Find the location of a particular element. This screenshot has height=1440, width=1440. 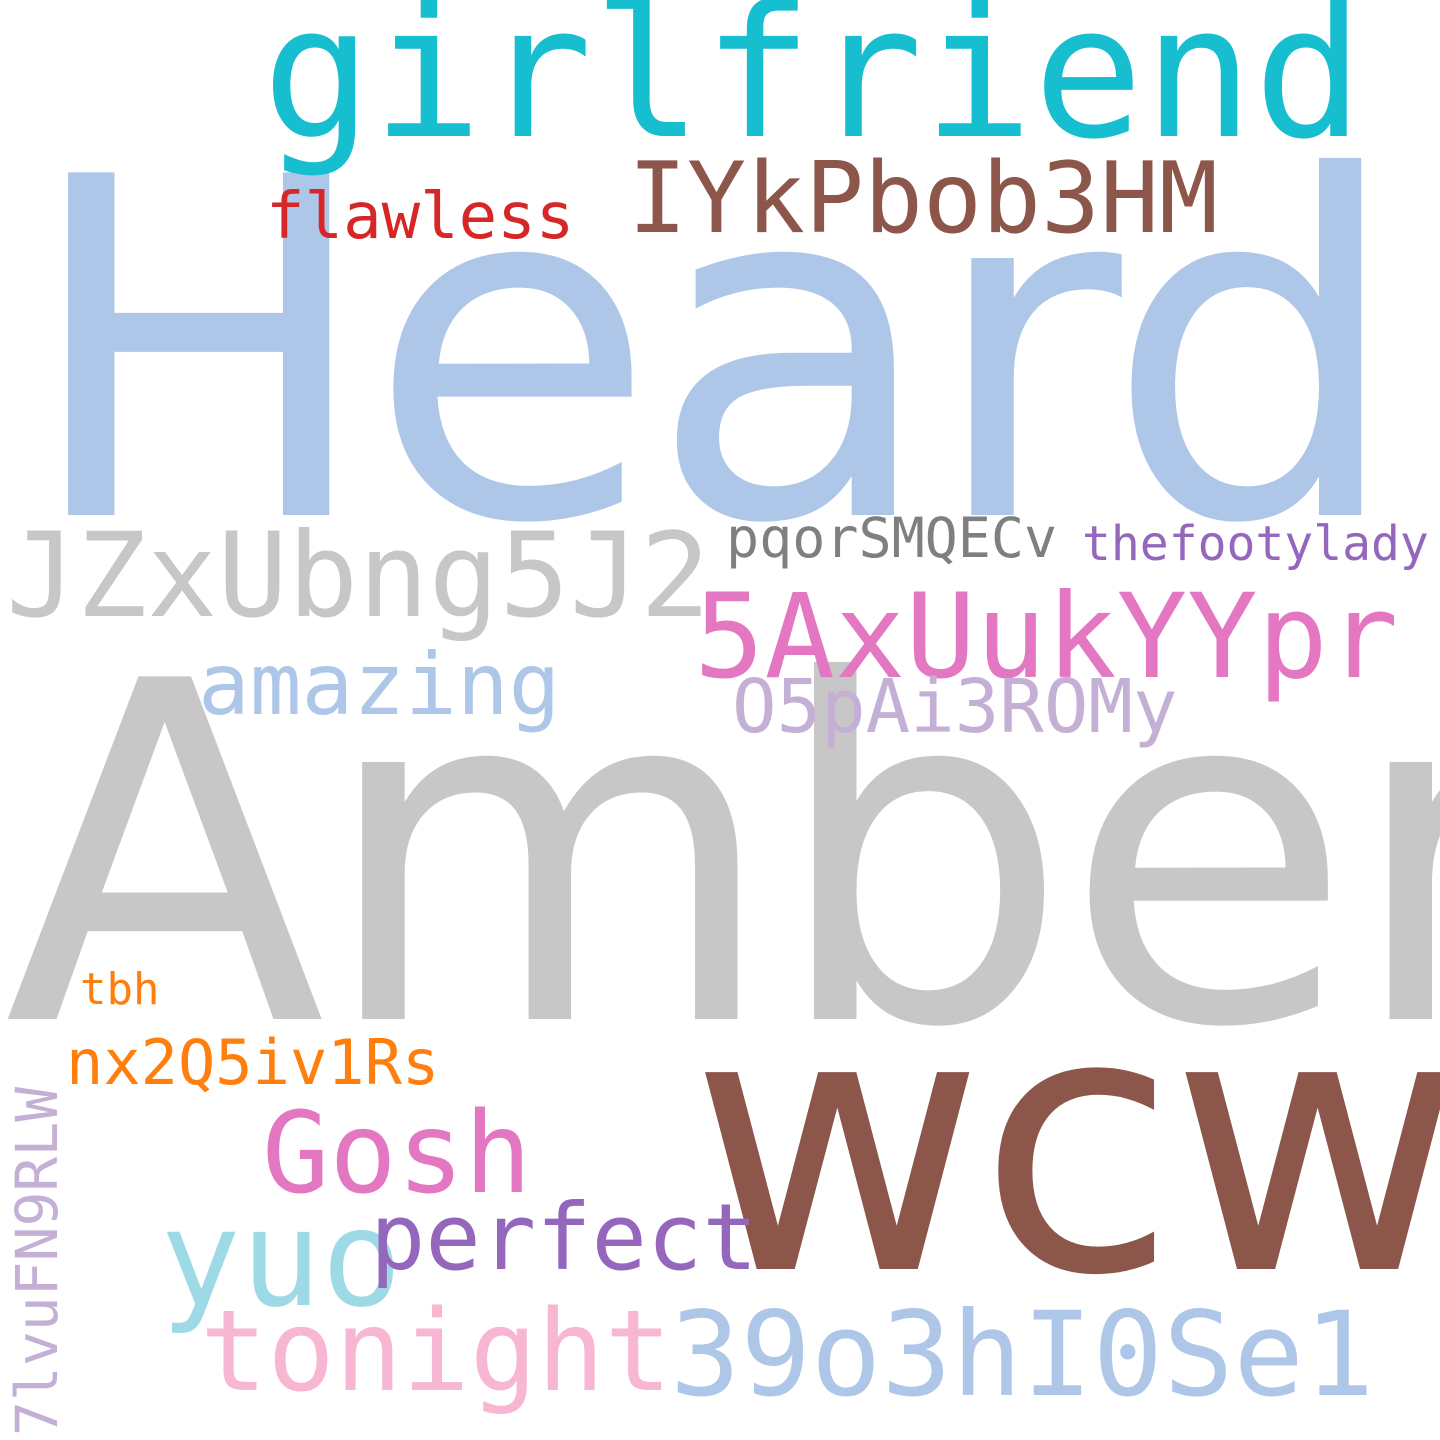

word-amazing: amazing is located at coordinates (379, 685).